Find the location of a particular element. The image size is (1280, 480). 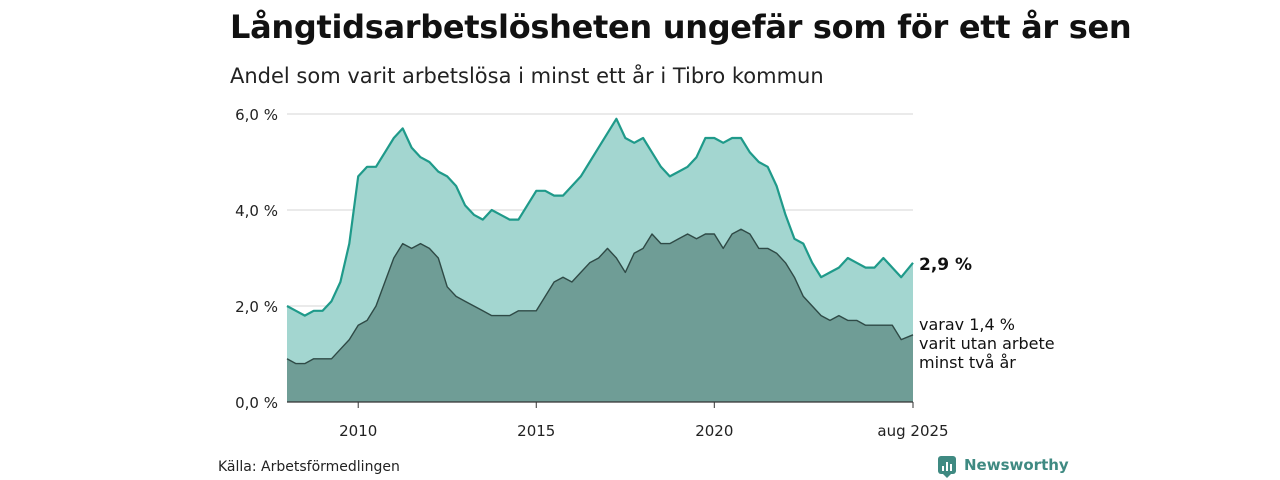

y-tick-label: 6,0 % is located at coordinates (256, 115).